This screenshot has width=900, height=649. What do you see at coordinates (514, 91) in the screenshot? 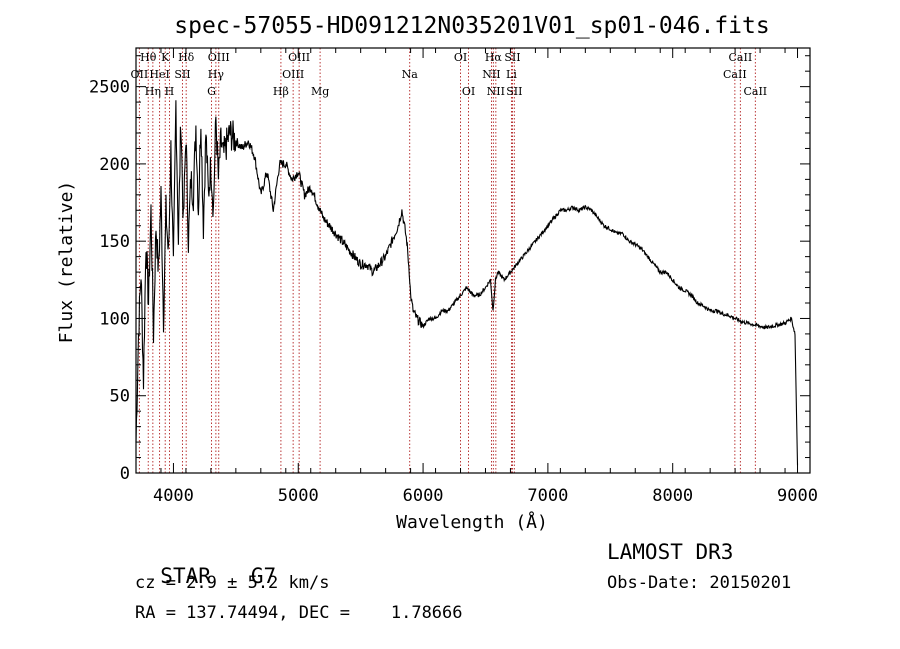
I see `line-label-23: SII` at bounding box center [514, 91].